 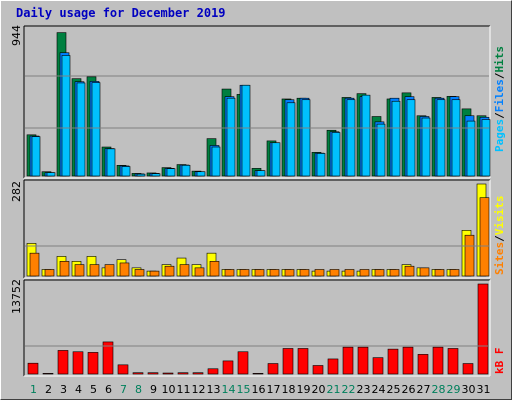 What do you see at coordinates (499, 216) in the screenshot?
I see `legend-visits: Visits` at bounding box center [499, 216].